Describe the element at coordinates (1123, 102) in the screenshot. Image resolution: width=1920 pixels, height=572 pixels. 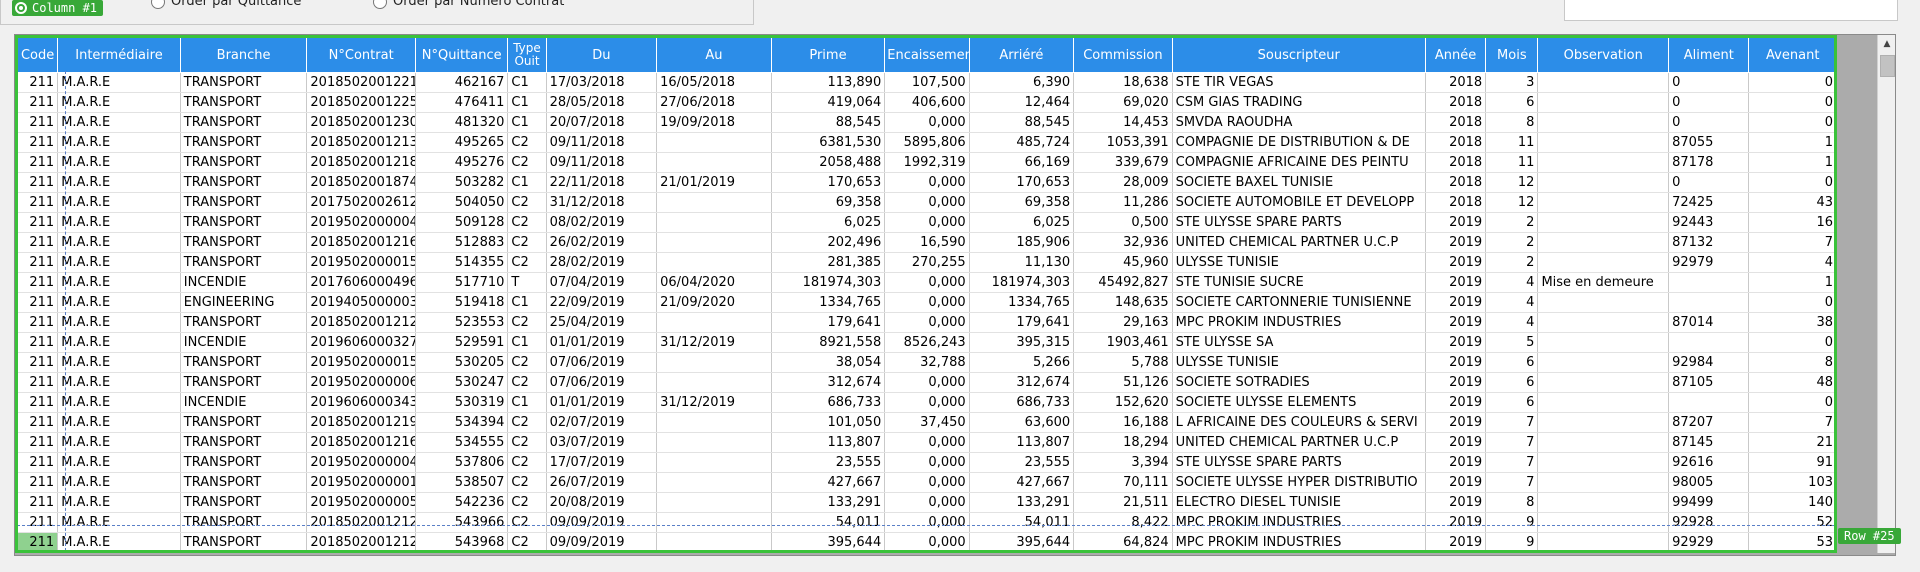
I see `cell-commission: 69,020` at that location.